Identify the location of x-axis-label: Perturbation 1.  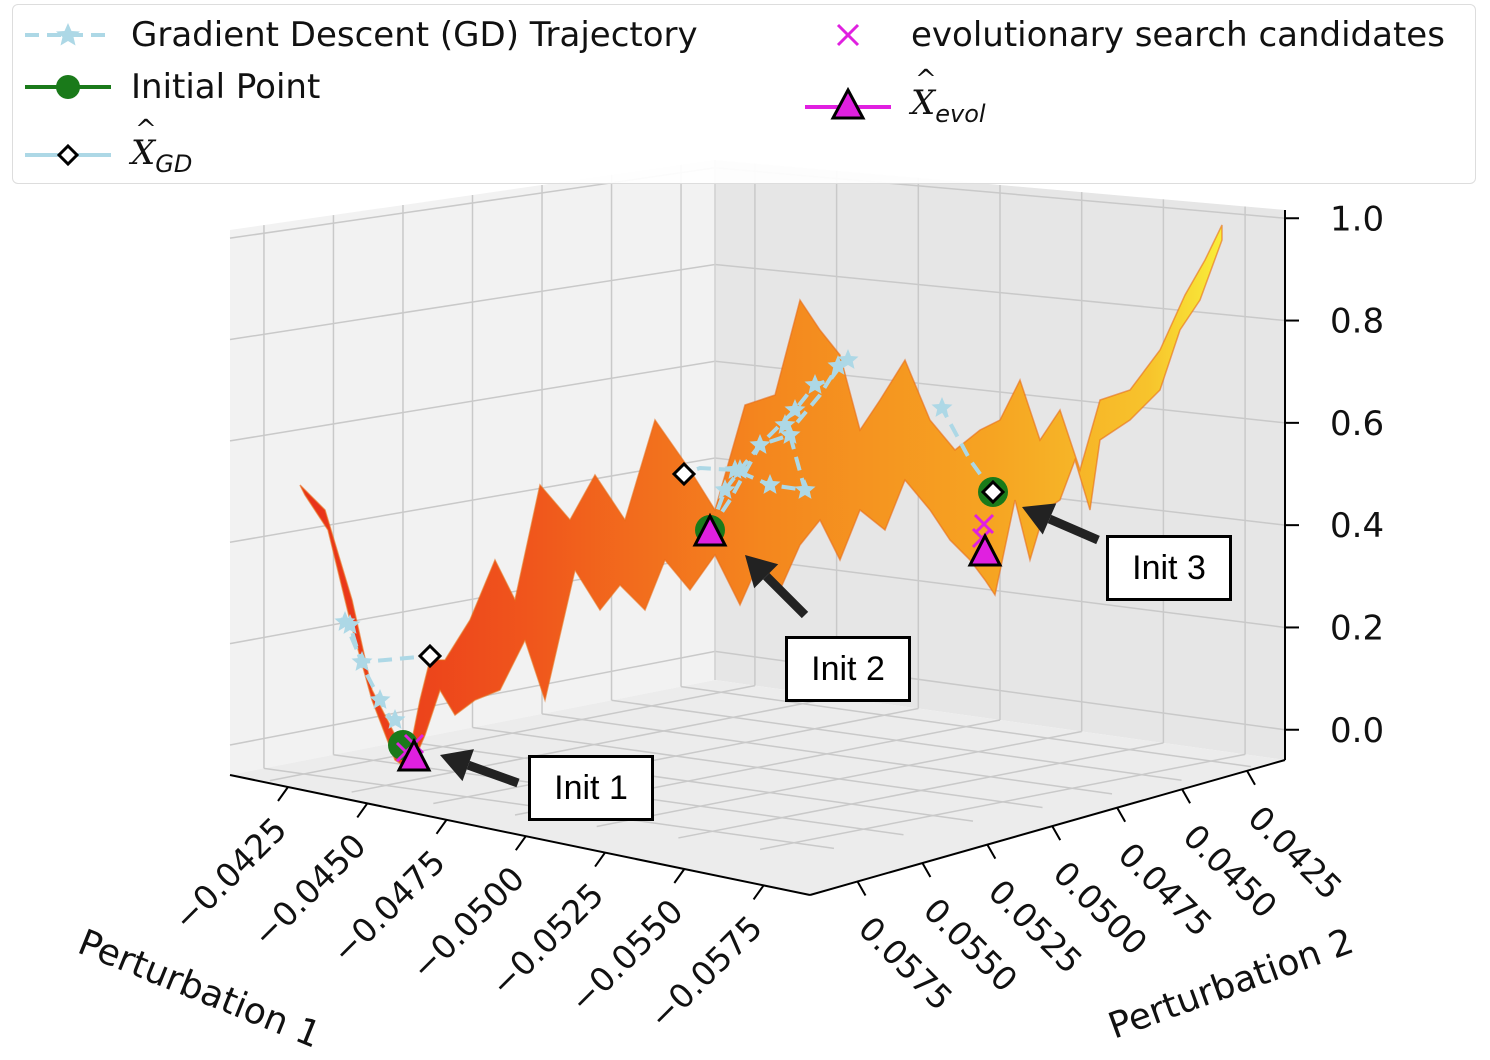
(199, 989).